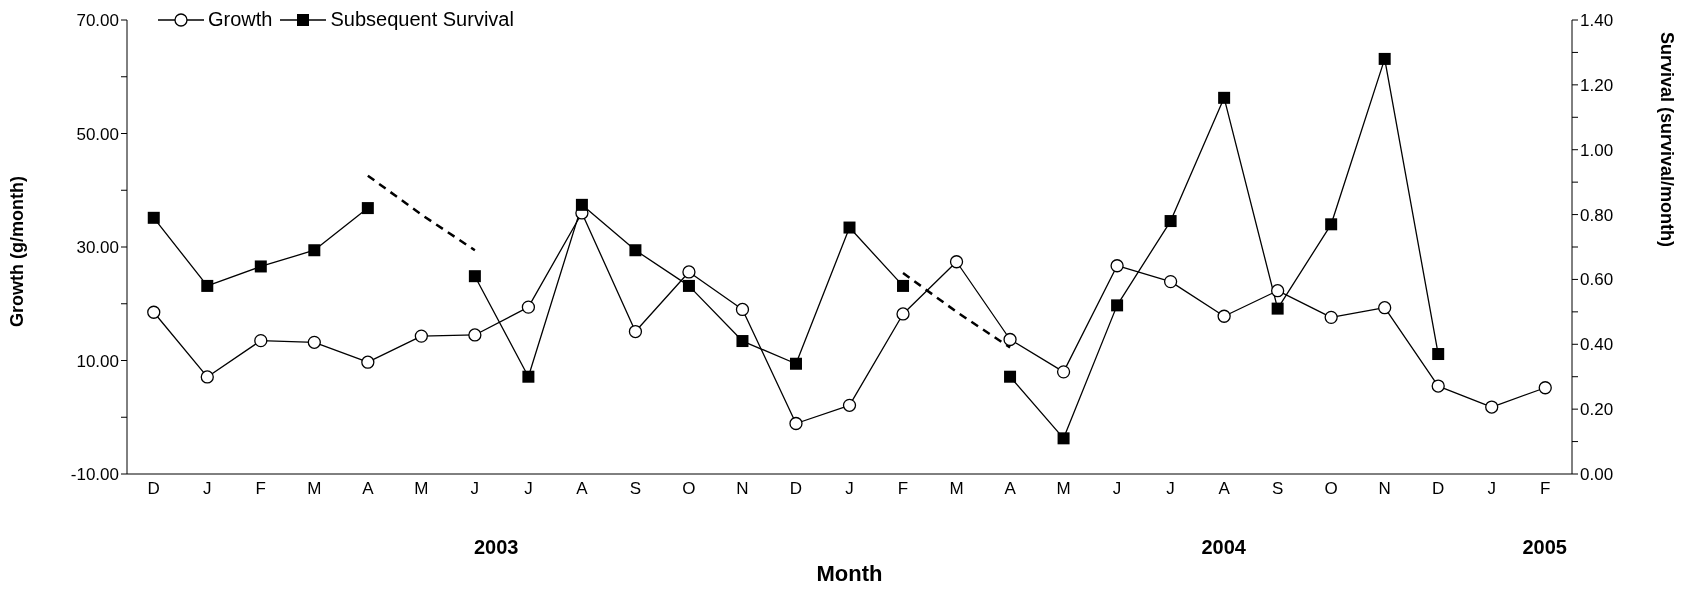 Image resolution: width=1684 pixels, height=613 pixels. I want to click on text: 2005, so click(1544, 547).